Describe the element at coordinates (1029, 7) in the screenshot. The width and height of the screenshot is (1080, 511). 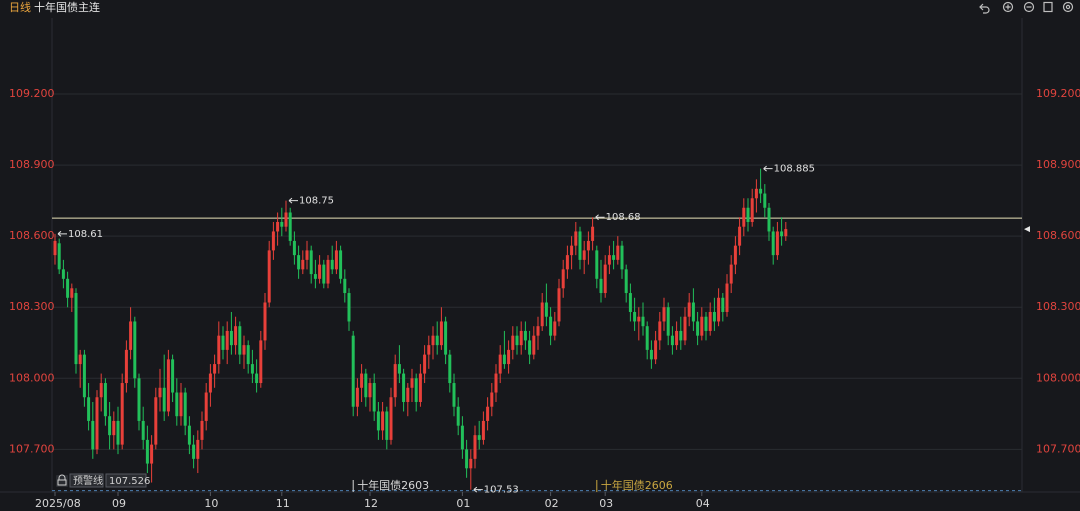
I see `zoom-out-icon` at that location.